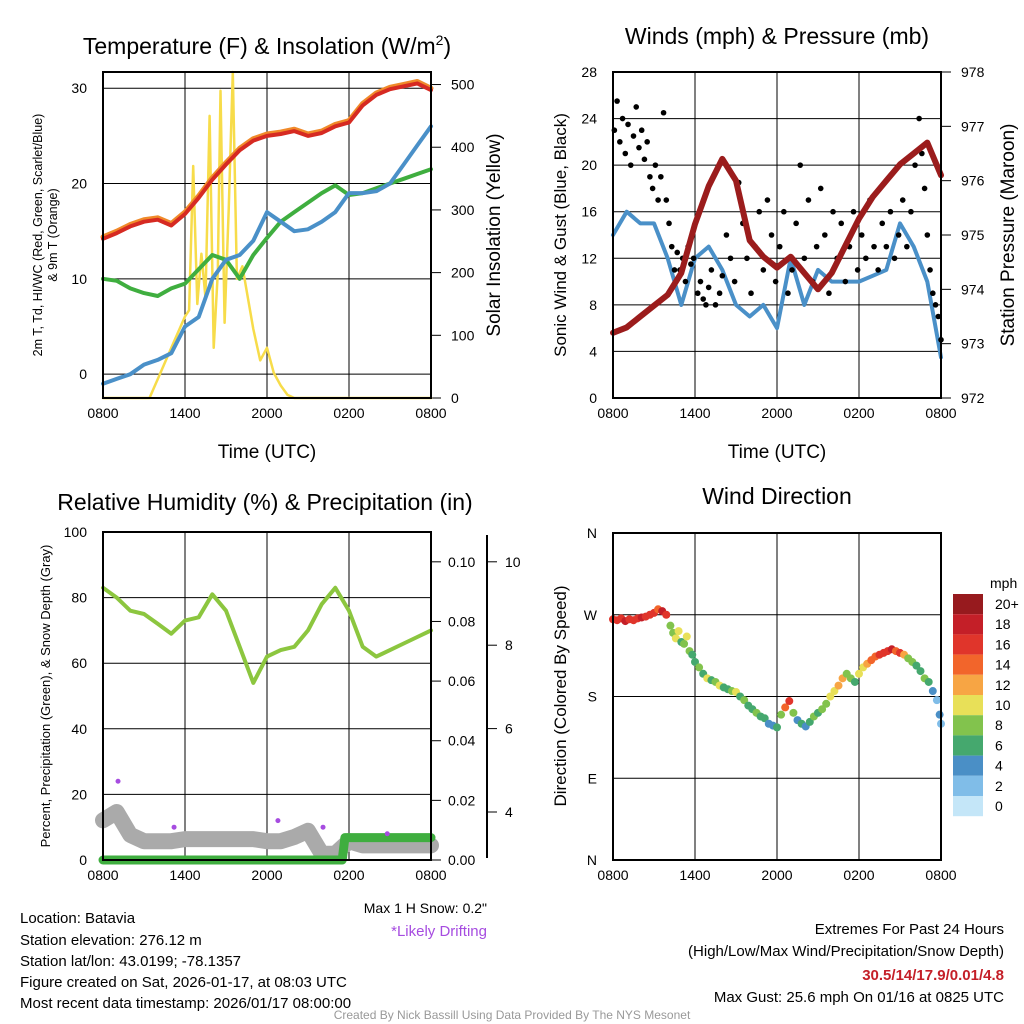 This screenshot has width=1024, height=1024. Describe the element at coordinates (973, 289) in the screenshot. I see `panel2-y2tick-label: 974` at that location.